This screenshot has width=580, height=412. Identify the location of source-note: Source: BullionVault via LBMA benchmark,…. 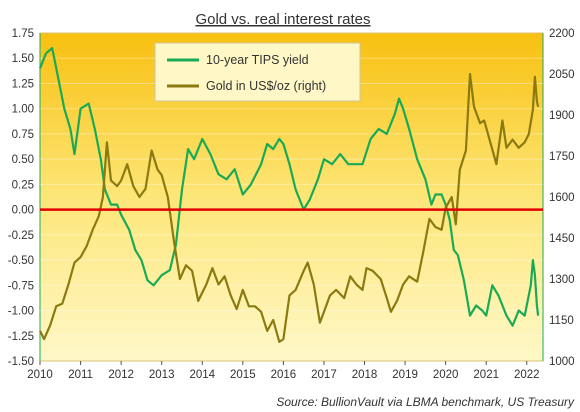
(425, 402).